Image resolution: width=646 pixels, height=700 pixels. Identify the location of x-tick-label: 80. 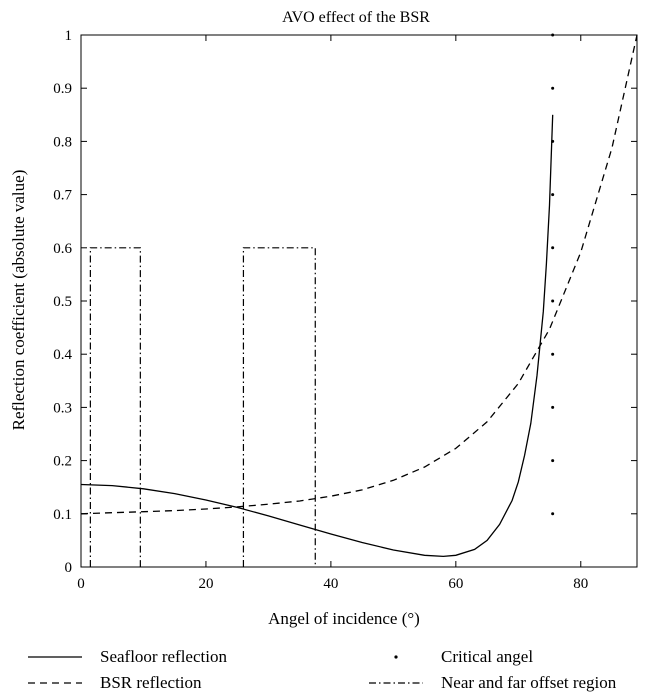
(580, 584).